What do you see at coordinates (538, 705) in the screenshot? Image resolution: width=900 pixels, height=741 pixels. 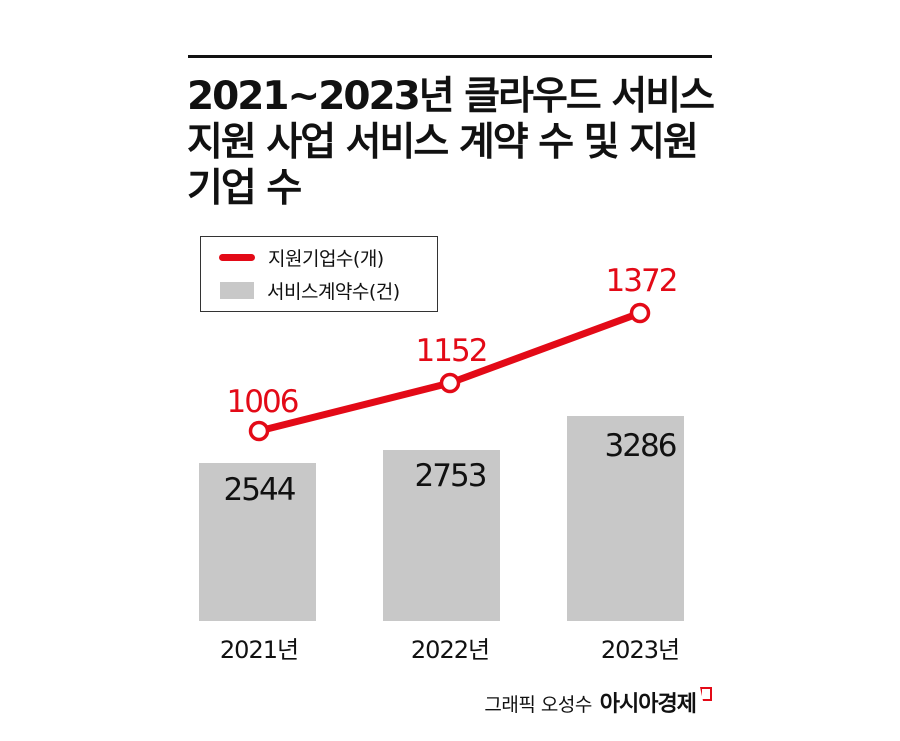 I see `credit-author: 그래픽 오성수` at bounding box center [538, 705].